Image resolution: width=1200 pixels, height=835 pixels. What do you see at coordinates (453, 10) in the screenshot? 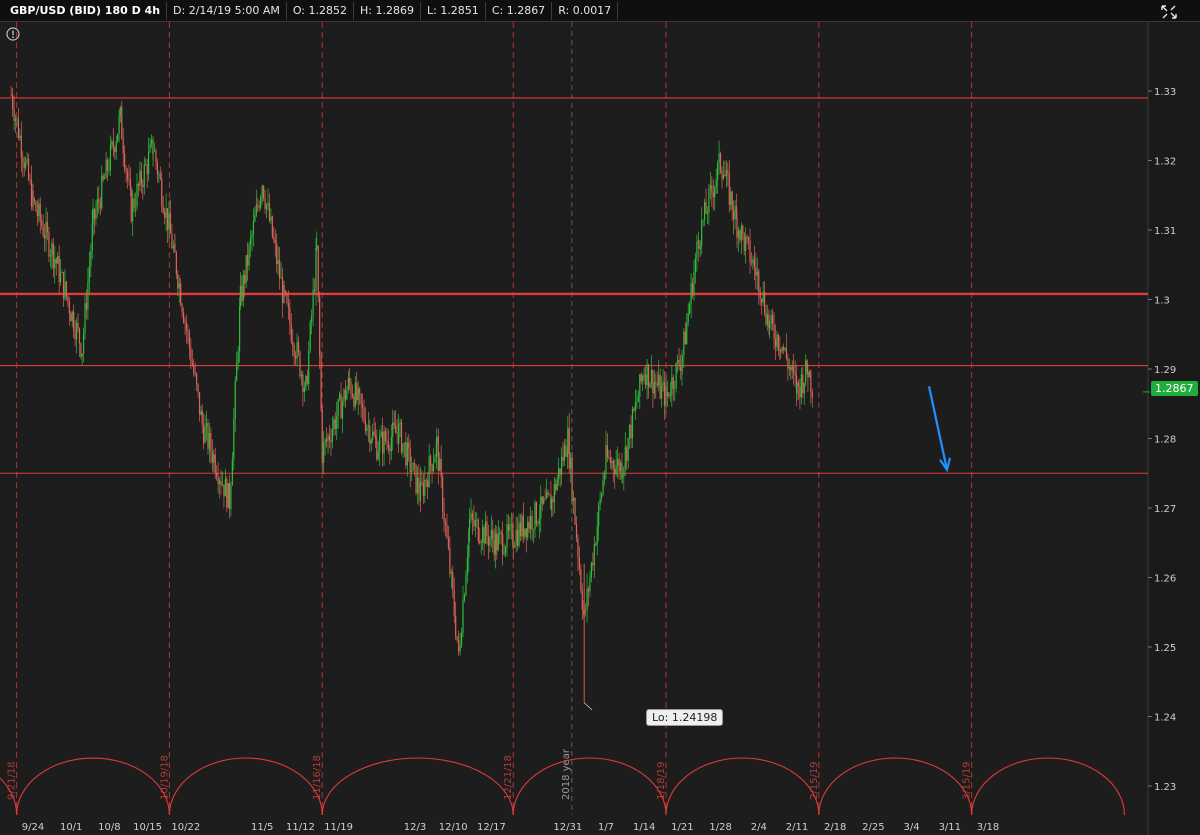
I see `low-readout: L: 1.2851` at bounding box center [453, 10].